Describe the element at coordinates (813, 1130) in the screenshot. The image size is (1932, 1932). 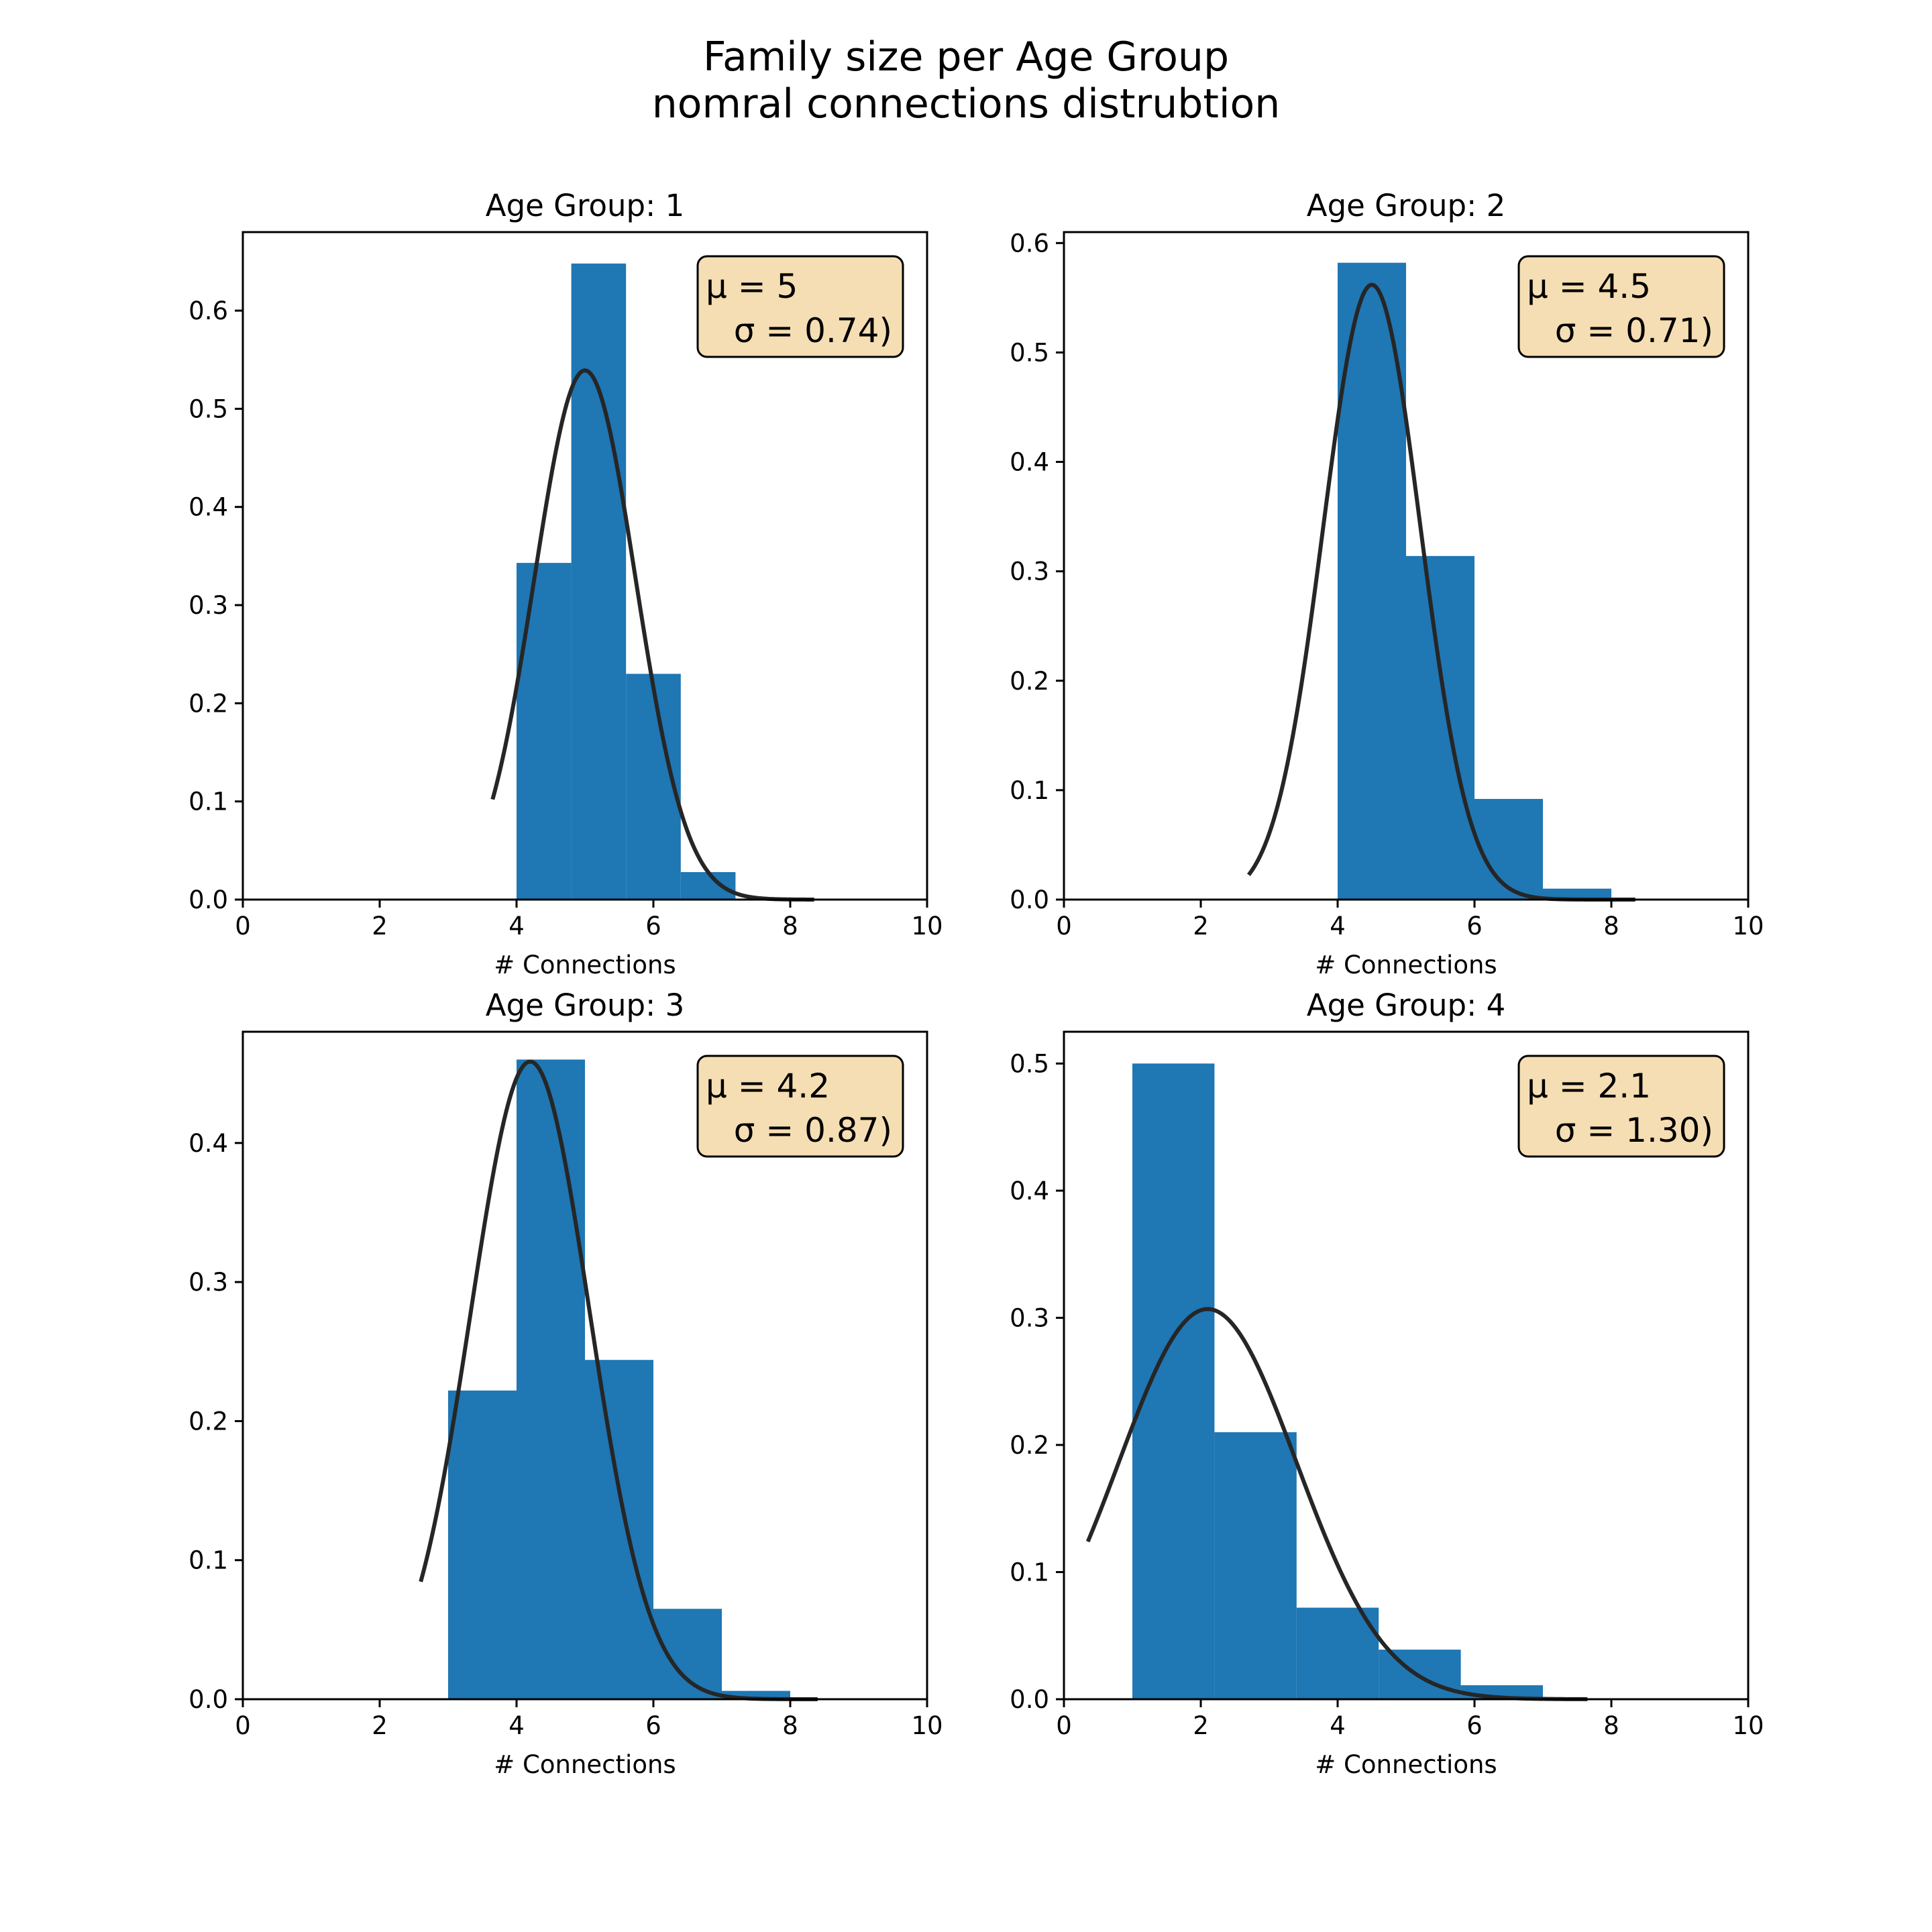
I see `stats-sigma: σ = 0.87)` at that location.